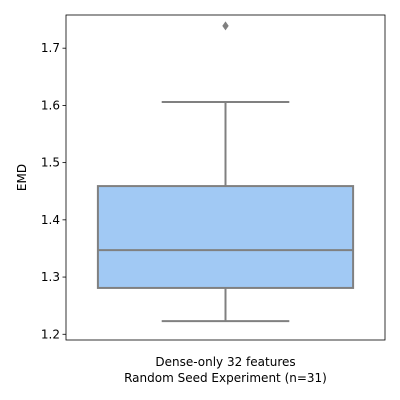 This screenshot has width=400, height=400. What do you see at coordinates (50, 105) in the screenshot?
I see `y-tick-label: 1.6` at bounding box center [50, 105].